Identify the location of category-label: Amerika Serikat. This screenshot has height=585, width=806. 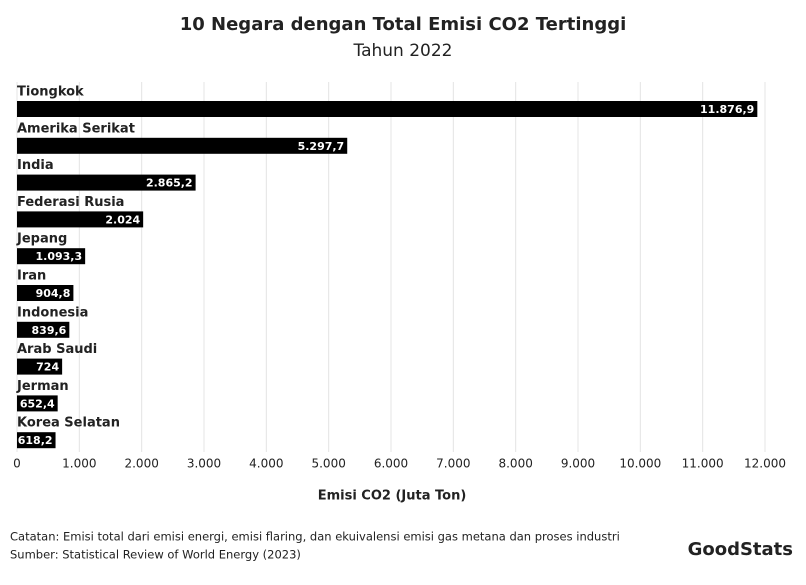
(76, 128).